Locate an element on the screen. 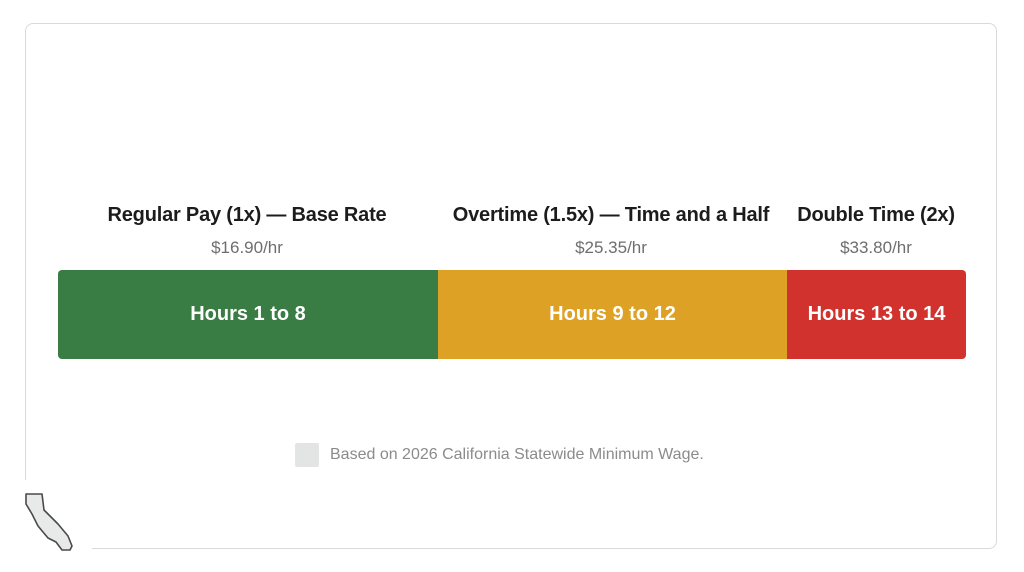 This screenshot has height=572, width=1024. tier-title-overtime: Overtime (1.5x) — Time and a Half is located at coordinates (611, 215).